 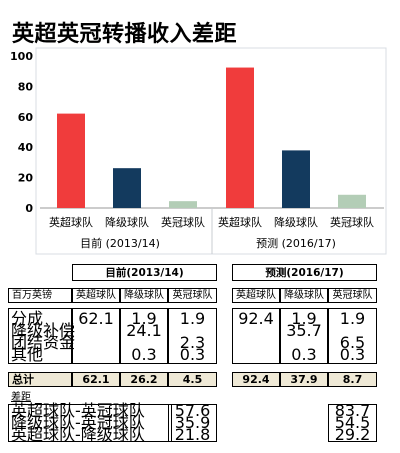 What do you see at coordinates (192, 410) in the screenshot?
I see `diff-current-cell: 57.6` at bounding box center [192, 410].